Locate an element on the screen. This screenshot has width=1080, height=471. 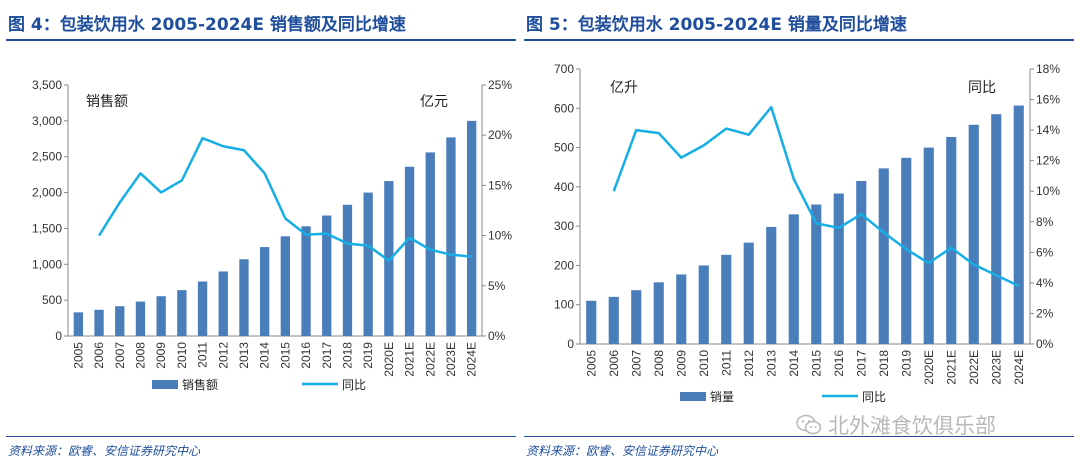
right-left-unit-label: 亿升 is located at coordinates (624, 88).